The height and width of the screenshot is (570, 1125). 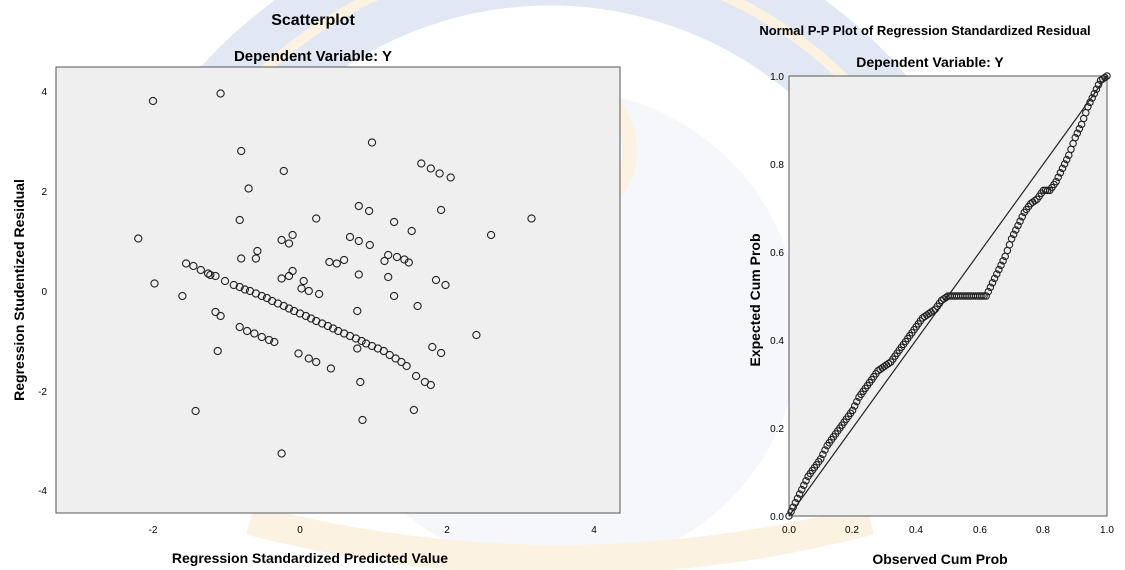 What do you see at coordinates (980, 530) in the screenshot?
I see `pp-xtick: 0.6` at bounding box center [980, 530].